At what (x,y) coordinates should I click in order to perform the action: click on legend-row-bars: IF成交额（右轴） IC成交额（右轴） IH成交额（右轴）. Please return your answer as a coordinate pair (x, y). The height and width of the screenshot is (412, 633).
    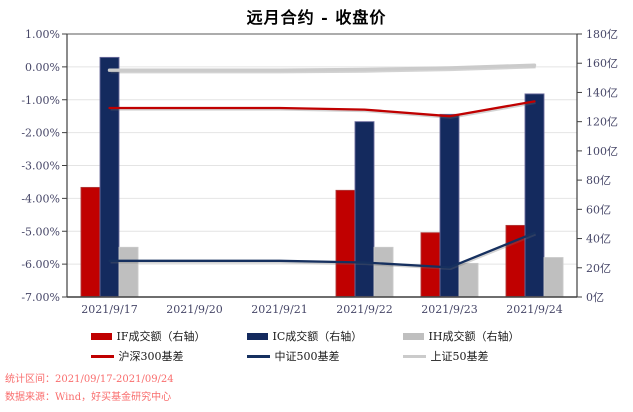
    Looking at the image, I should click on (316, 336).